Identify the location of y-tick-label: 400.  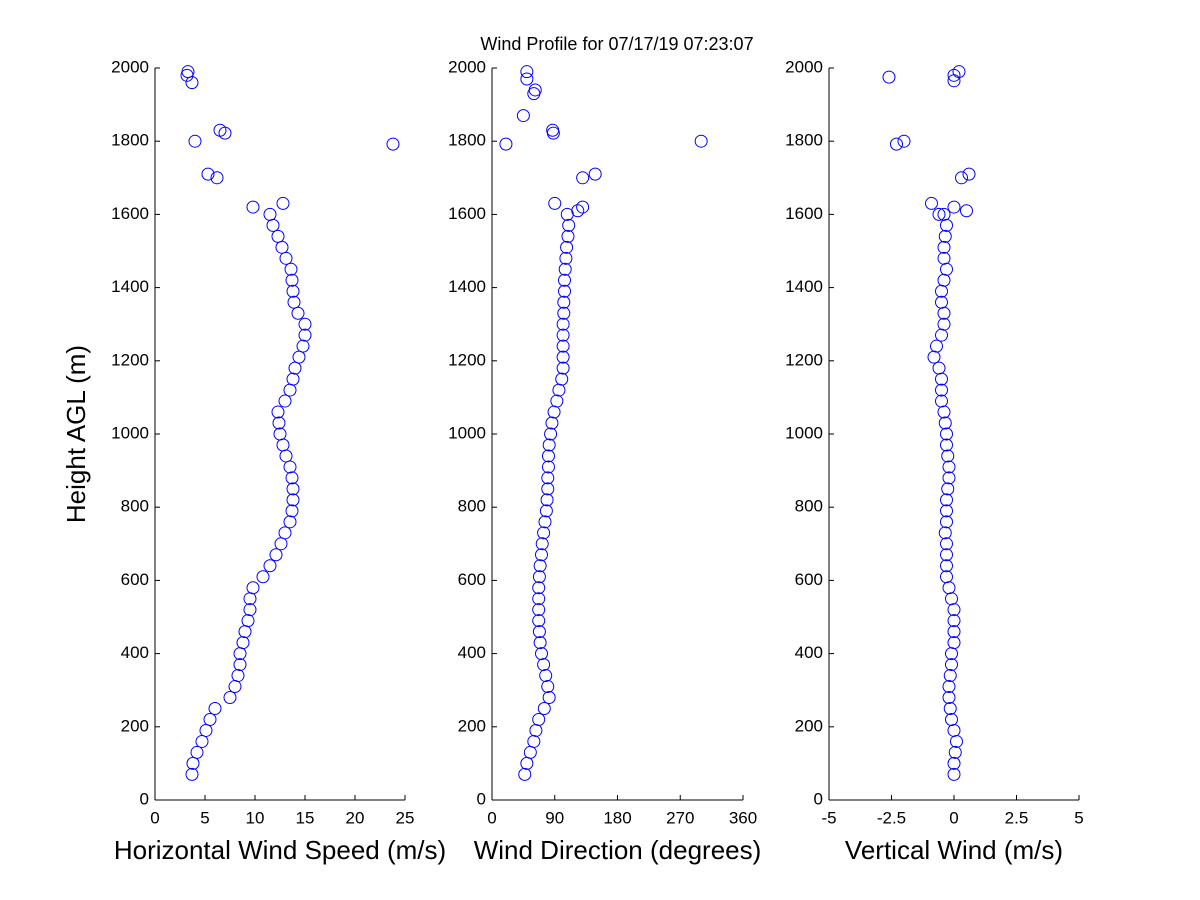
(809, 652).